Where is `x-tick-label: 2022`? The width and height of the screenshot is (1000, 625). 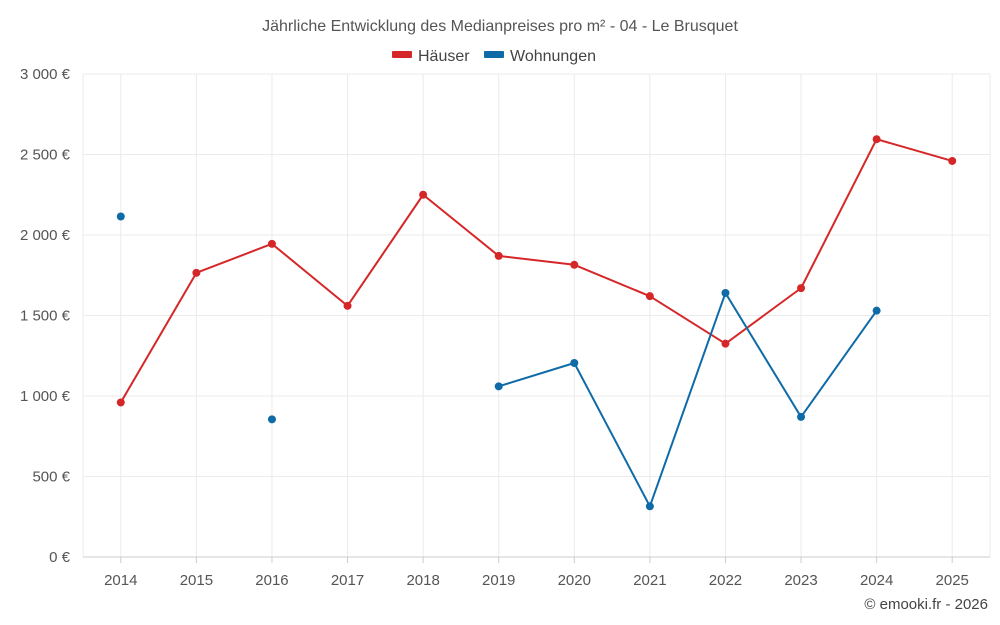 x-tick-label: 2022 is located at coordinates (725, 580).